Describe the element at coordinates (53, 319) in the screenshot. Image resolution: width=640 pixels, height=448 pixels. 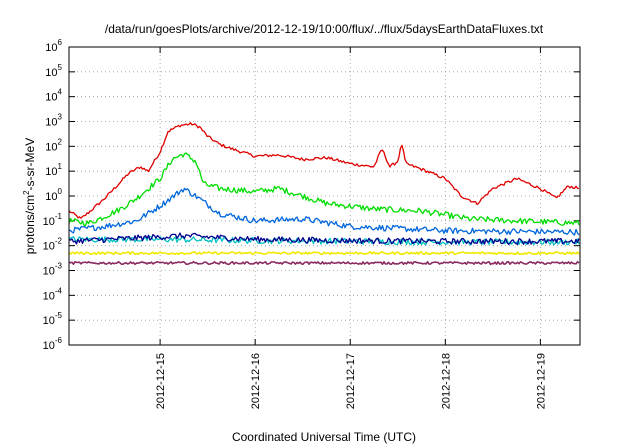
I see `y-tick-label: 10⁻⁵` at that location.